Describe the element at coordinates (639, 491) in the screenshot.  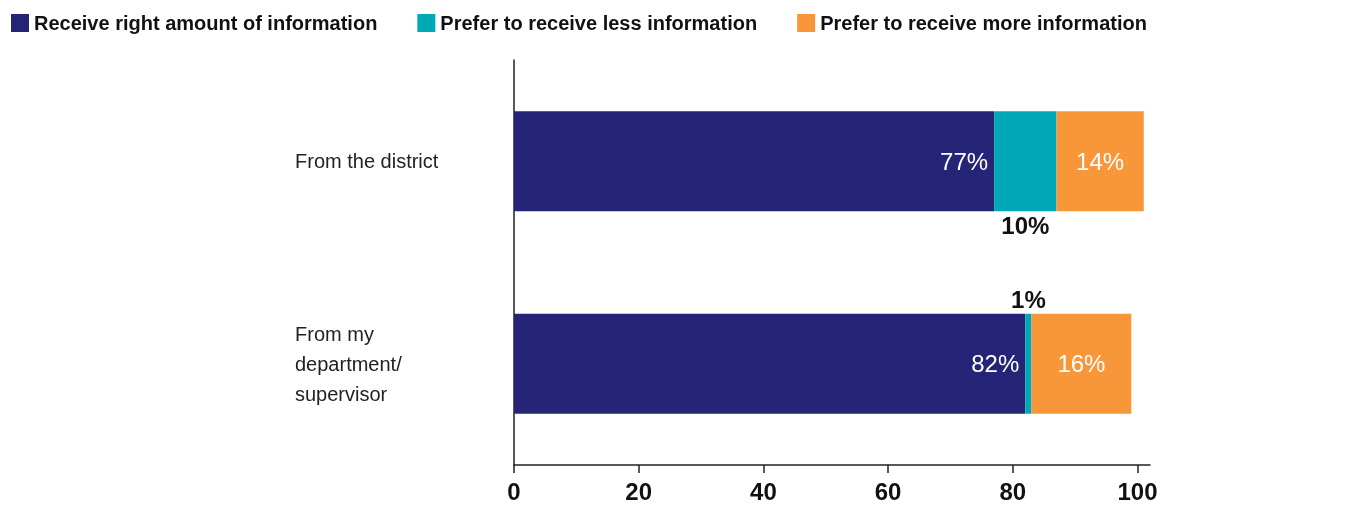
I see `x-tick-label: 20` at that location.